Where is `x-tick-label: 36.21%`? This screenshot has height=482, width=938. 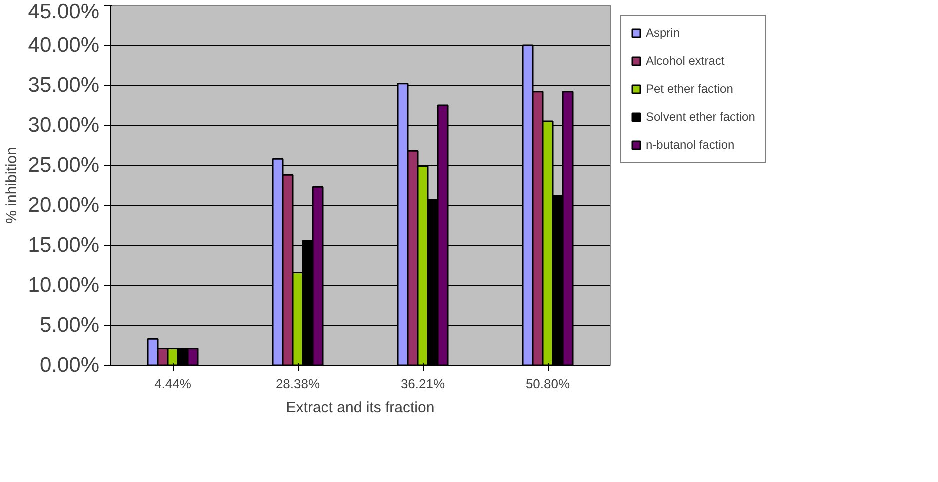
x-tick-label: 36.21% is located at coordinates (423, 384).